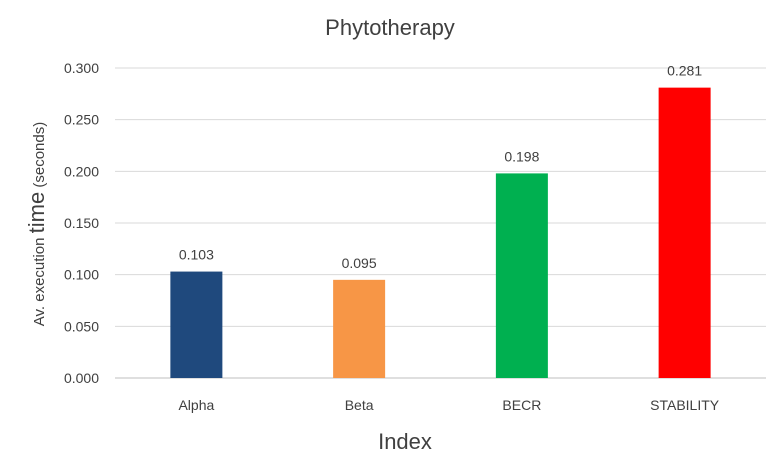  What do you see at coordinates (521, 275) in the screenshot?
I see `bar-becr` at bounding box center [521, 275].